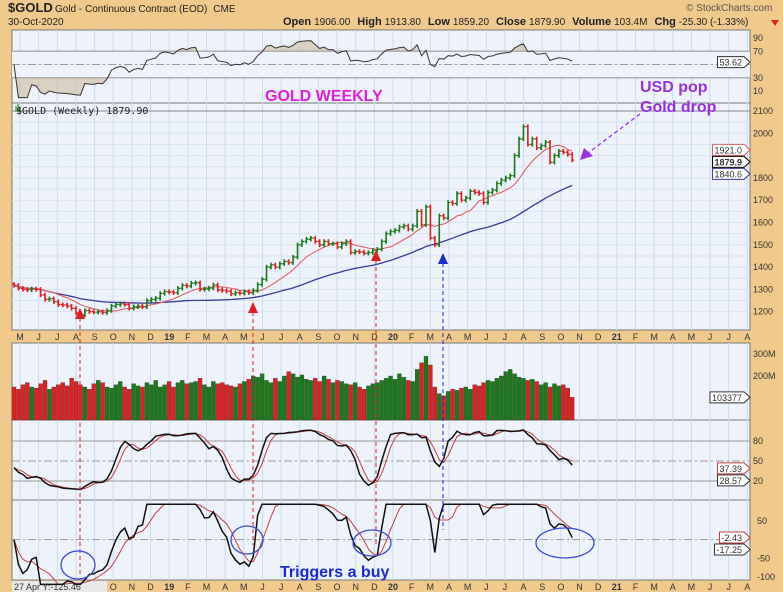 The width and height of the screenshot is (783, 592). Describe the element at coordinates (730, 469) in the screenshot. I see `stoch-d-marker: 37.39` at that location.